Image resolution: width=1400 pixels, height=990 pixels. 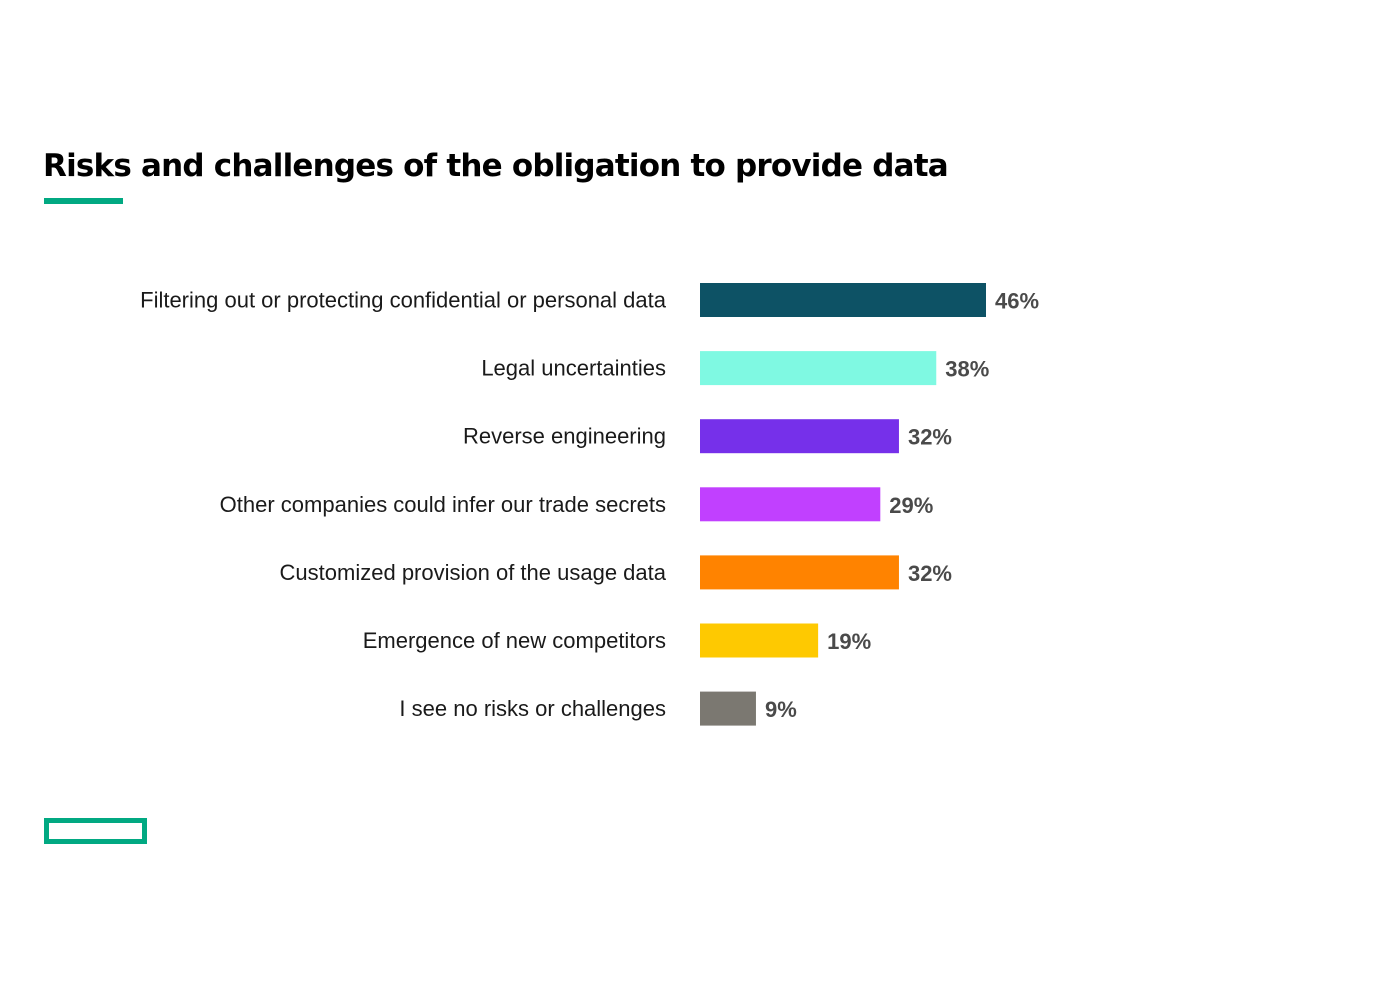 I want to click on category-label: Legal uncertainties, so click(x=573, y=368).